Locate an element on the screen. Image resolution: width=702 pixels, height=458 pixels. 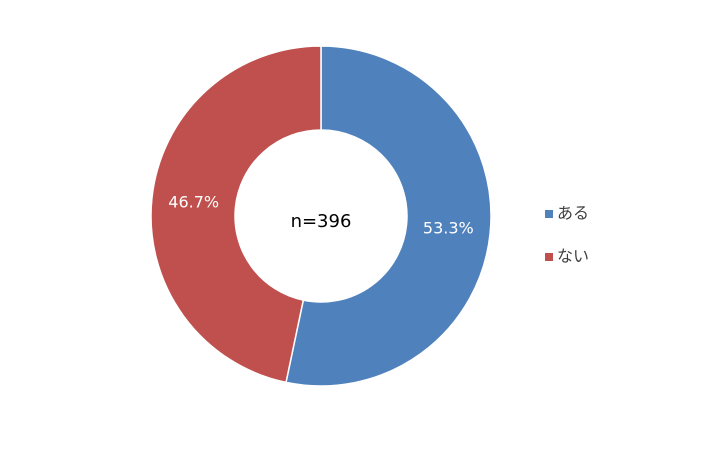
slice-labels-group: 53.3% 46.7% is located at coordinates (320, 214).